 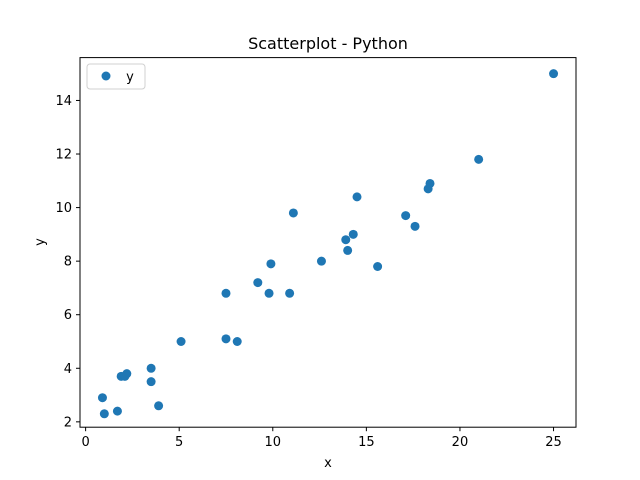 I want to click on chart-title: Scatterplot - Python, so click(x=328, y=43).